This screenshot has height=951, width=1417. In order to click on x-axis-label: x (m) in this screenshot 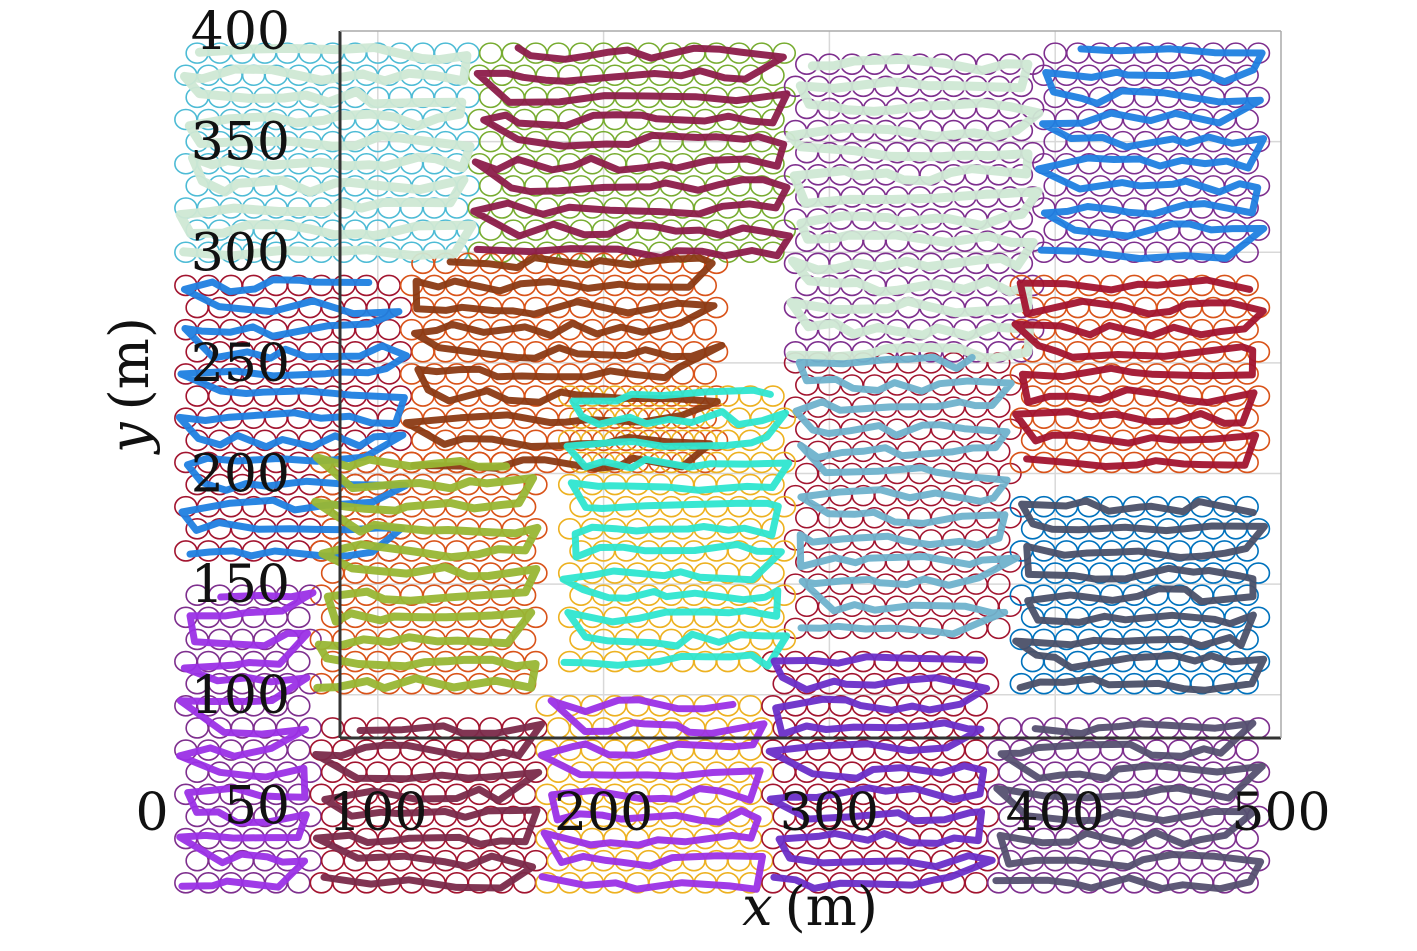, I will do `click(810, 906)`.